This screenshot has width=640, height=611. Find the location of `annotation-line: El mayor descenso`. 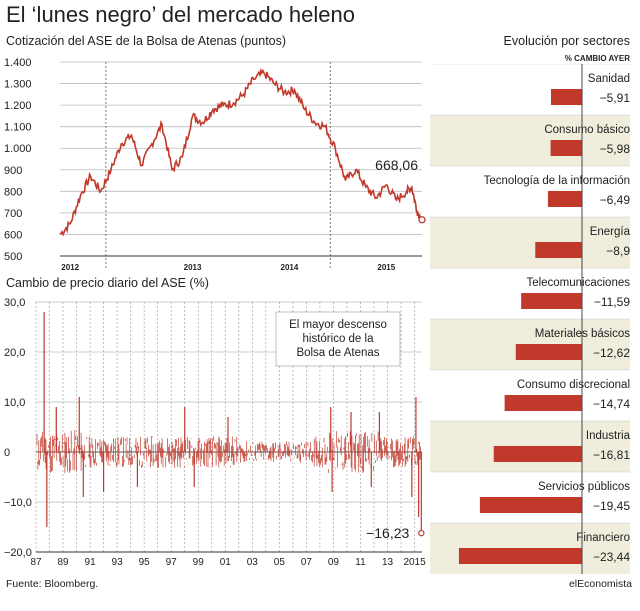

annotation-line: El mayor descenso is located at coordinates (338, 325).